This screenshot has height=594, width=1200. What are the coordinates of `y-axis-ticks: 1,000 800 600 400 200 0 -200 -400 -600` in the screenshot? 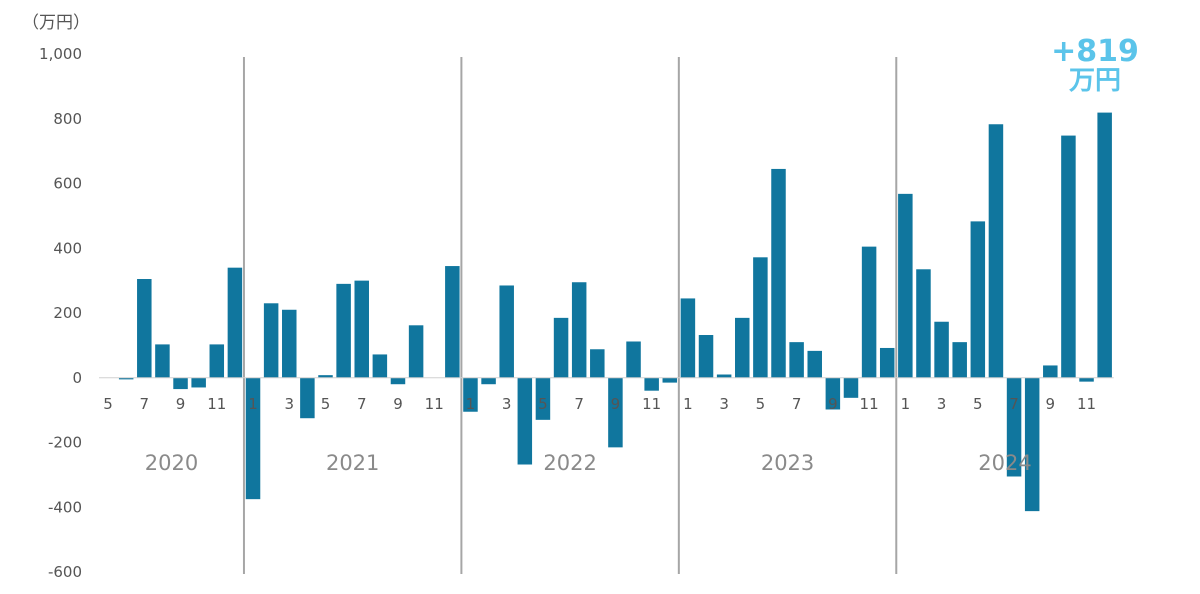 It's located at (60, 313).